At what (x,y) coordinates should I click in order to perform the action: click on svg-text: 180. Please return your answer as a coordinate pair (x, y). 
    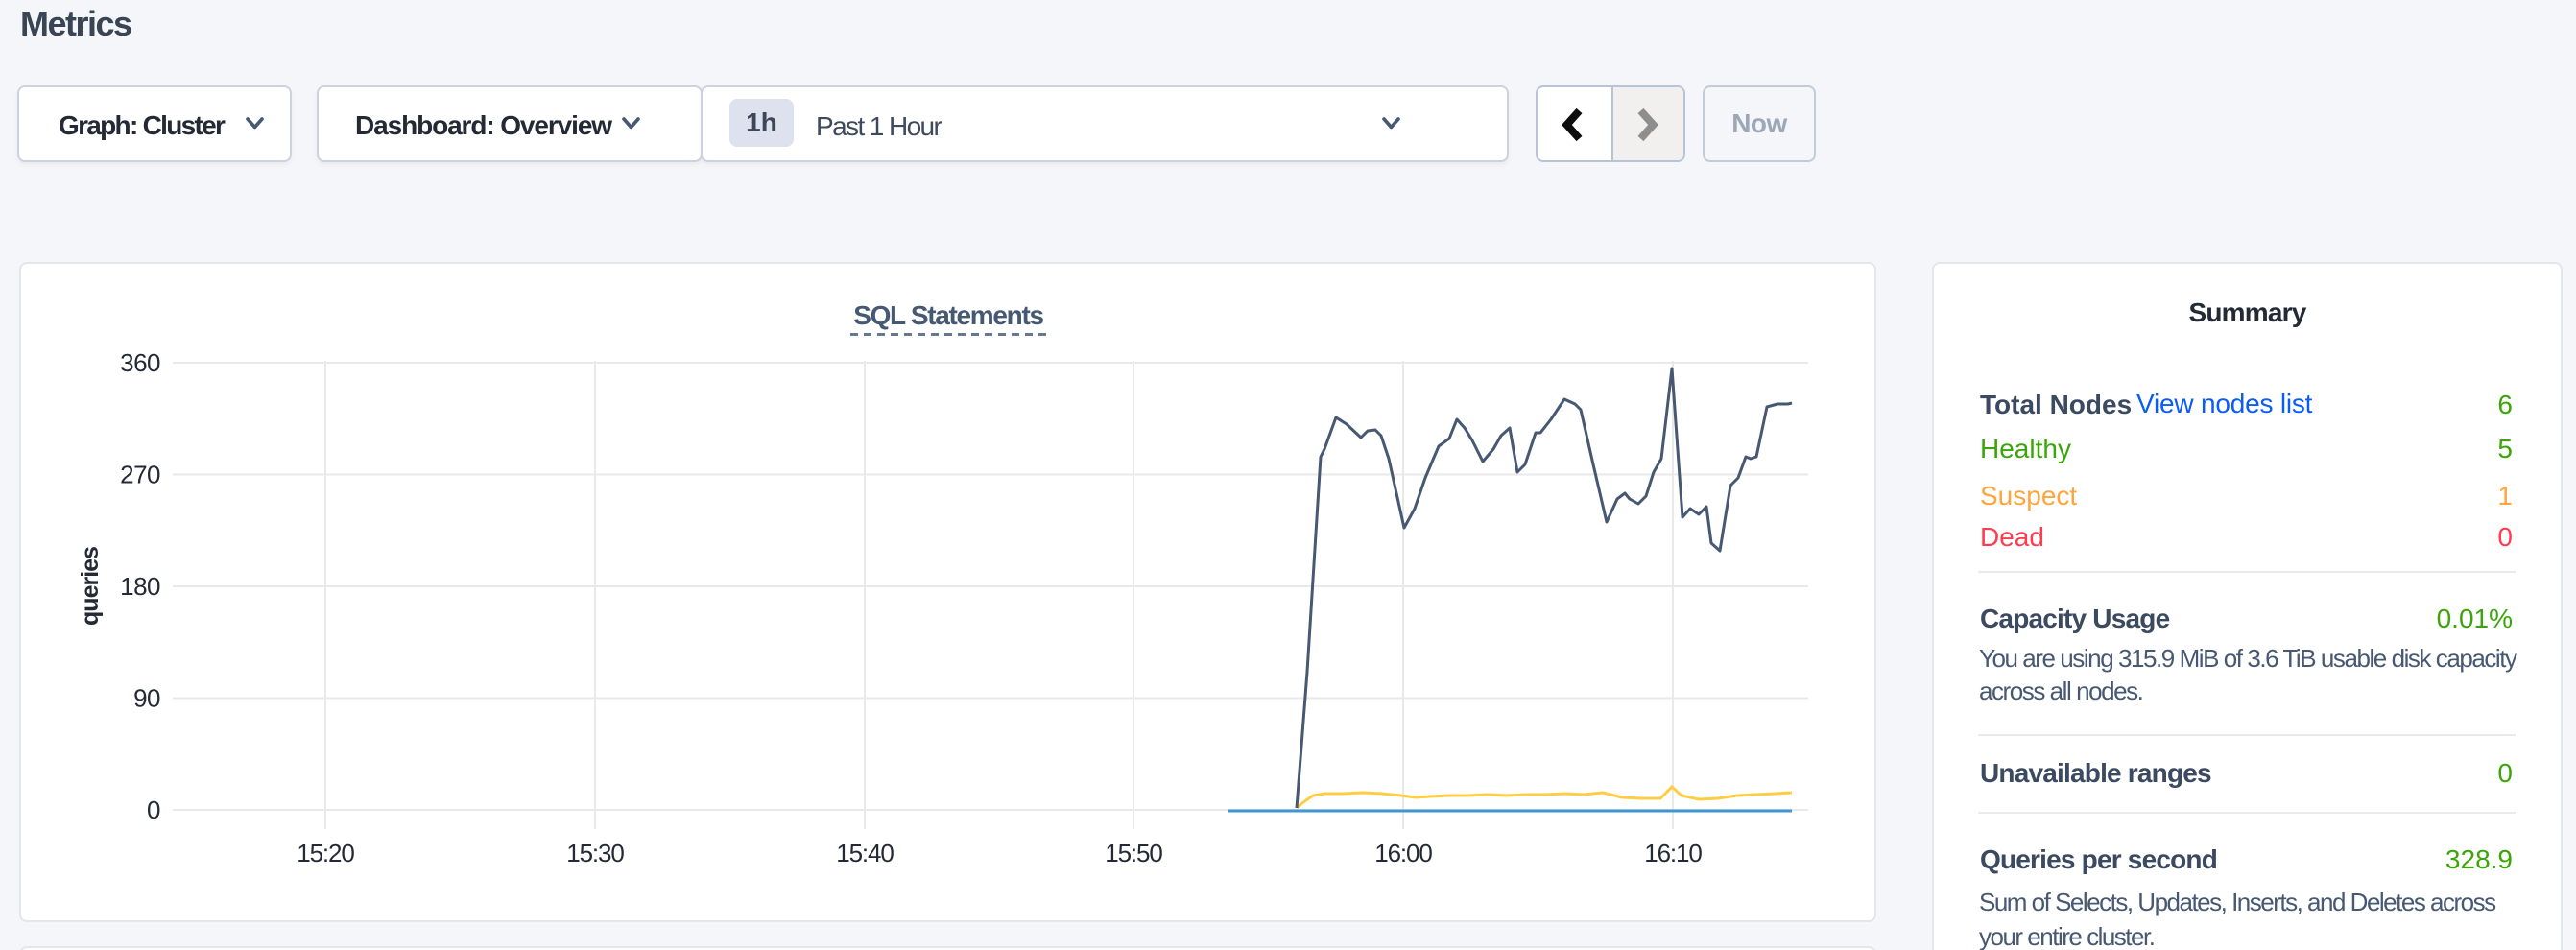
    Looking at the image, I should click on (140, 586).